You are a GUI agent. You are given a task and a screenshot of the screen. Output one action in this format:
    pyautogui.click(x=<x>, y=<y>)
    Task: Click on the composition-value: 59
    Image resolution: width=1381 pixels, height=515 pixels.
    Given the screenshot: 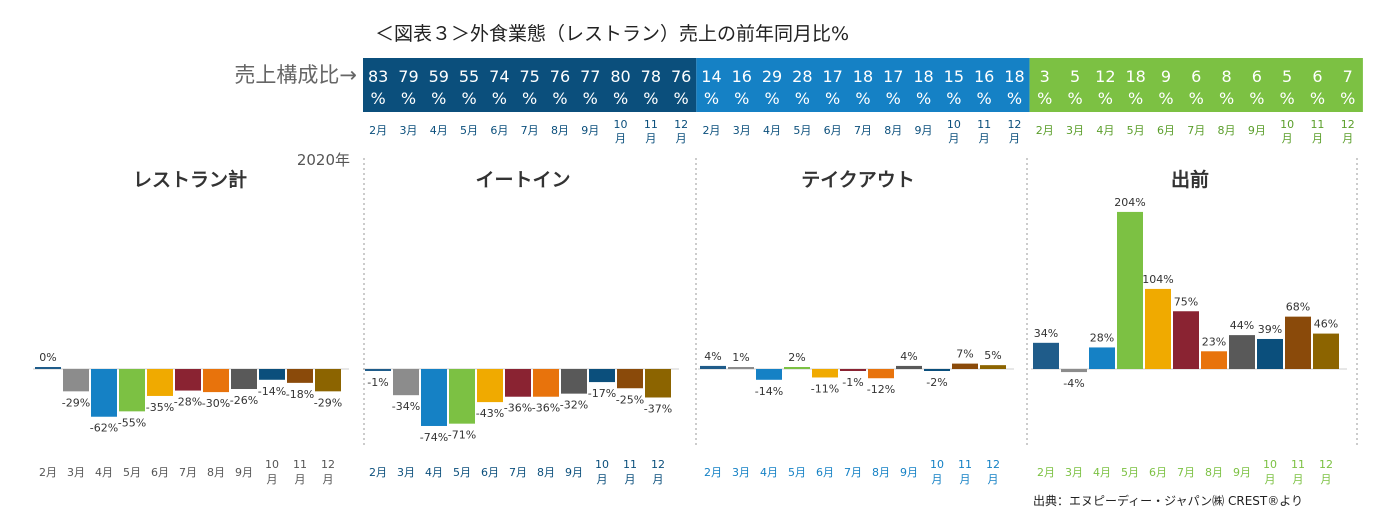 What is the action you would take?
    pyautogui.click(x=439, y=76)
    